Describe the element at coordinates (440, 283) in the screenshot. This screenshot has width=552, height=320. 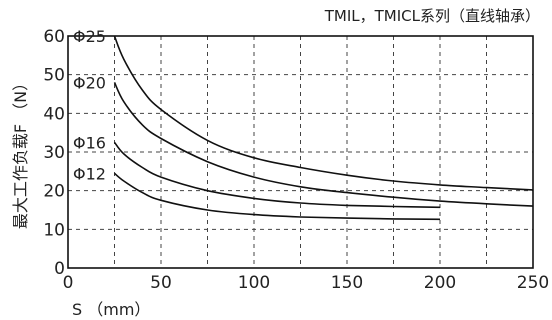
I see `x-tick-label: 200` at that location.